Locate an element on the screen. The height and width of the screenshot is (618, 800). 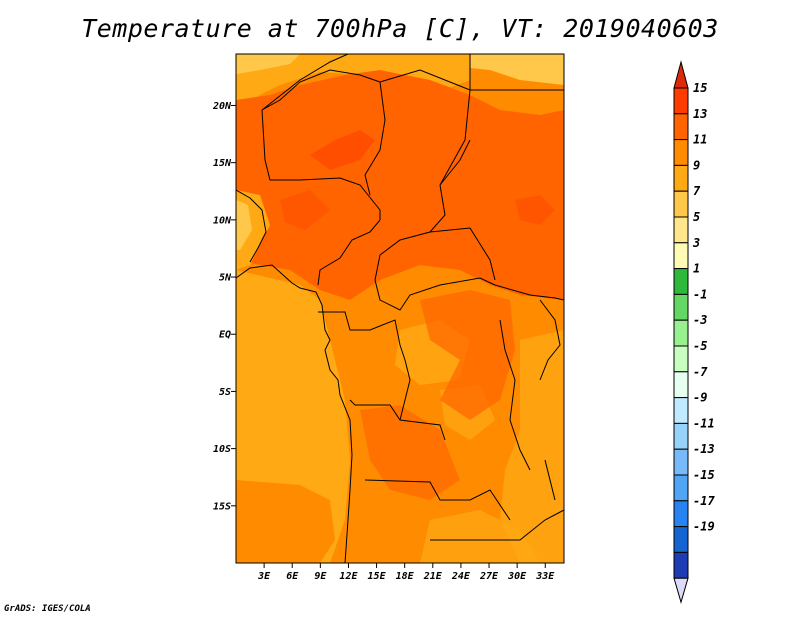
lat-tick-label: EQ is located at coordinates (225, 335).